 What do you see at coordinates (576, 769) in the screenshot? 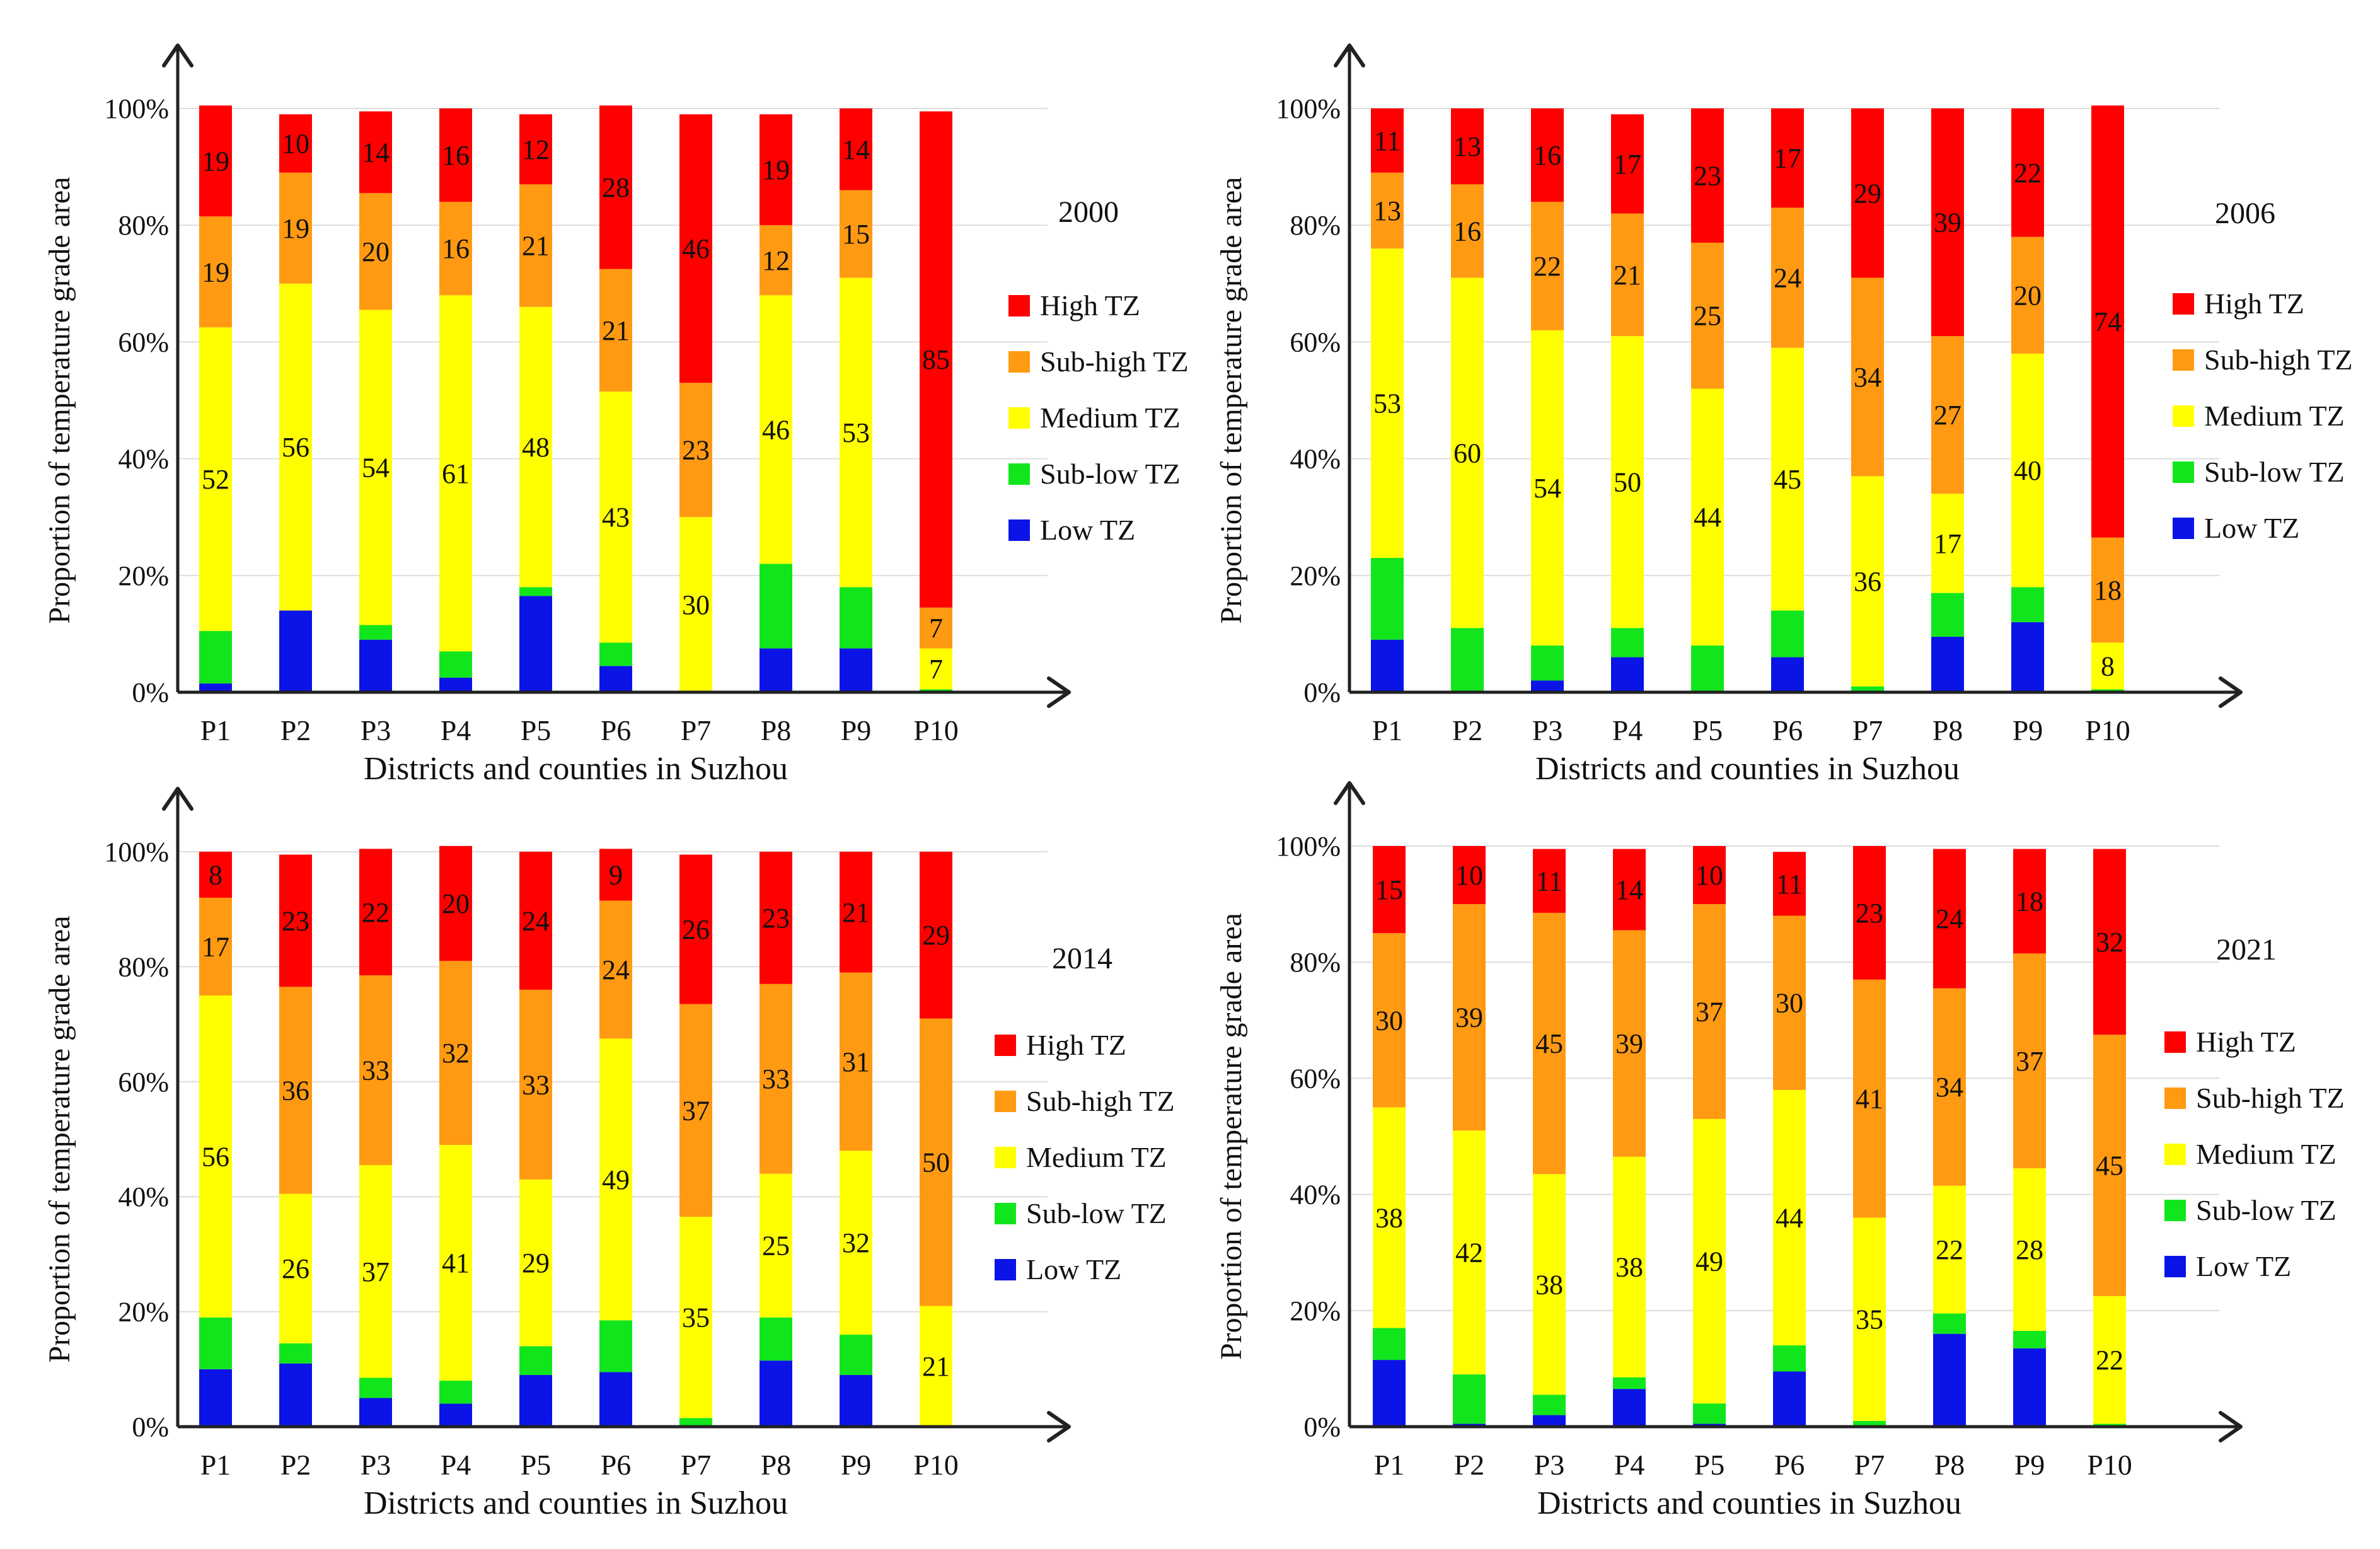
I see `x-axis-title: Districts and counties in Suzhou` at bounding box center [576, 769].